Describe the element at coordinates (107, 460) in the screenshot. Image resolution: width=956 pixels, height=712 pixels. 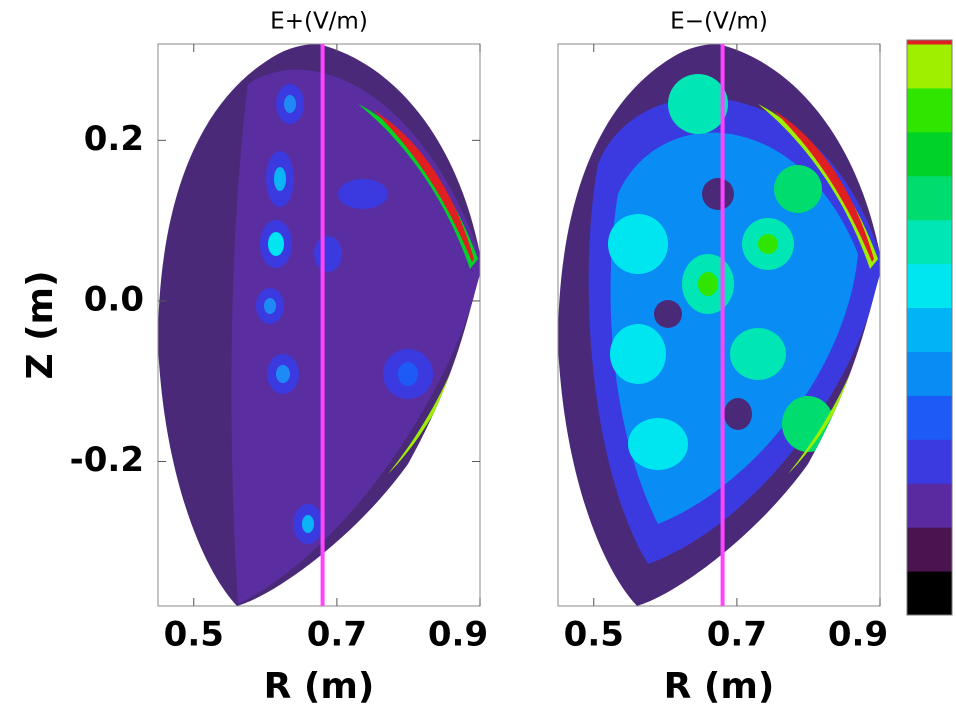
I see `y-tick-label: -0.2` at that location.